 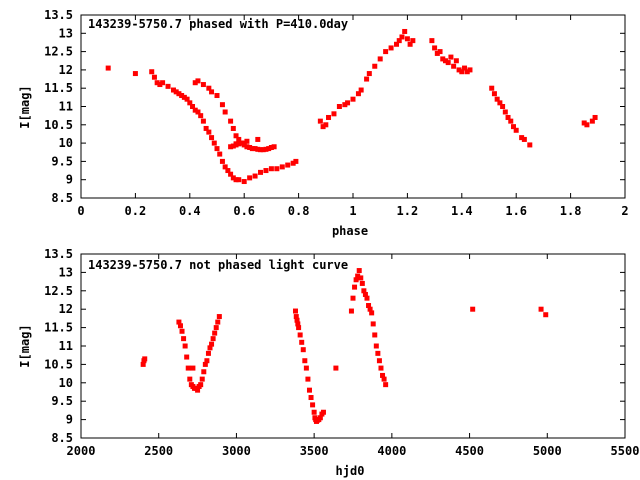 What do you see at coordinates (350, 231) in the screenshot?
I see `x-axis-label: phase` at bounding box center [350, 231].